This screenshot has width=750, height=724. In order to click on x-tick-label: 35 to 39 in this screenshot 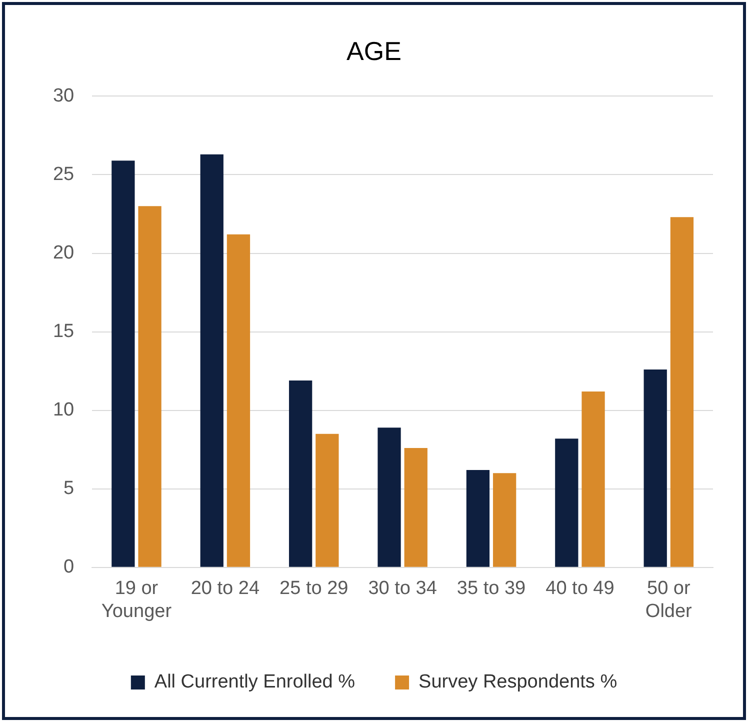, I will do `click(491, 589)`.